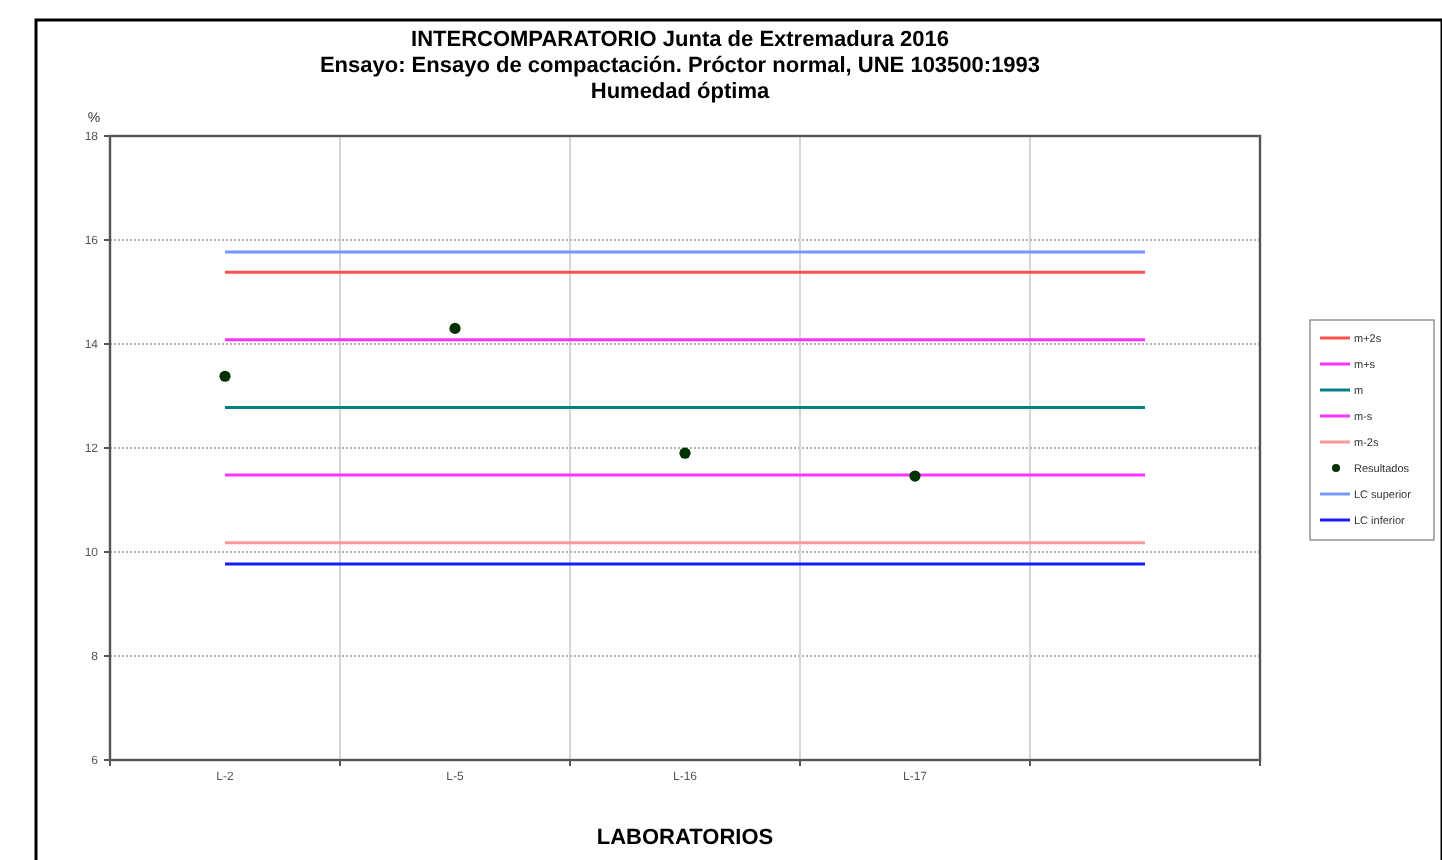  Describe the element at coordinates (680, 79) in the screenshot. I see `chart-subtitle: Ensayo: Ensayo de compactación. Próctor normal, UNE 103500:1993 Humedad óptima` at that location.